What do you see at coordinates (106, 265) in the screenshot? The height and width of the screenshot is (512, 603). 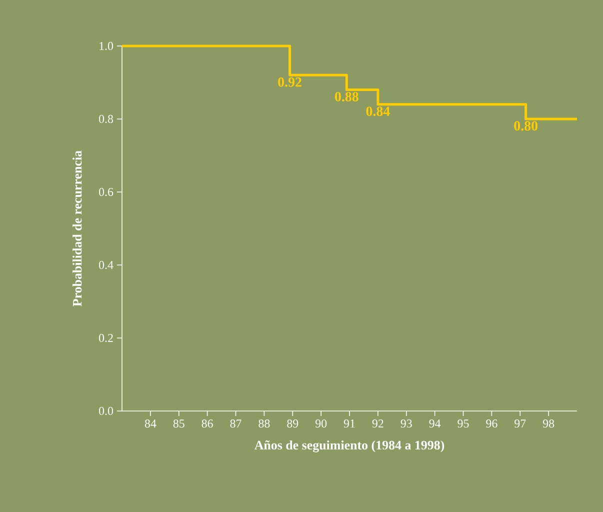 I see `y-tick-label: 0.4` at bounding box center [106, 265].